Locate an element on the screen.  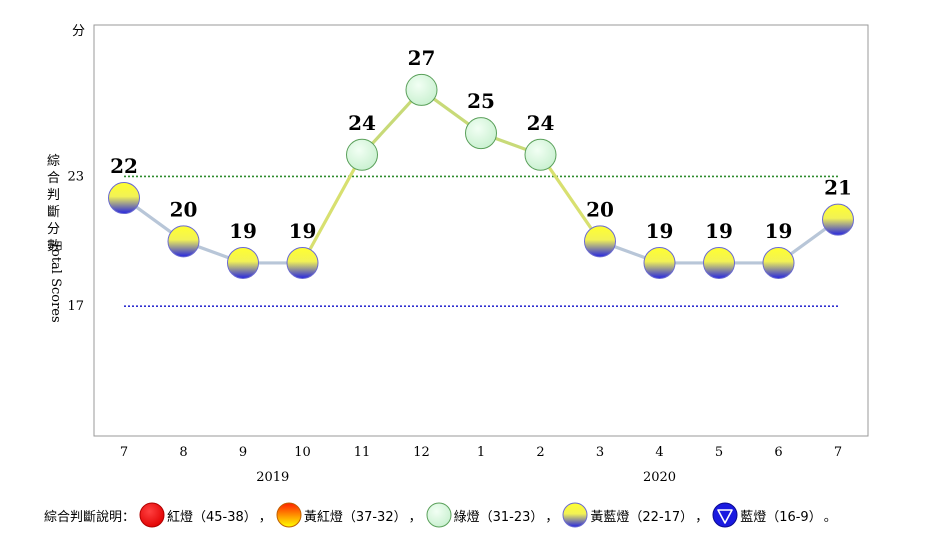
legend-item-label: 藍燈（16-9） is located at coordinates (781, 517).